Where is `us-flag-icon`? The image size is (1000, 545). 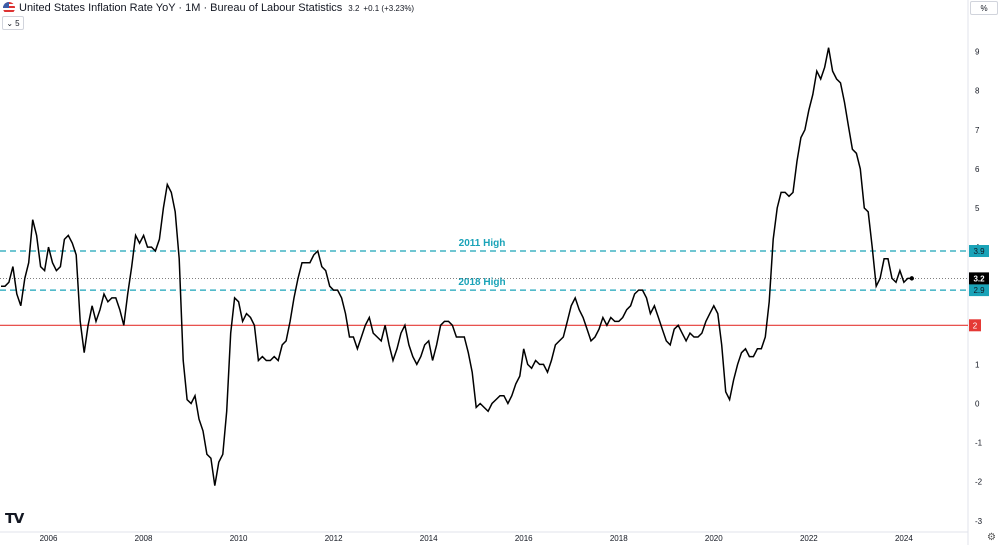 us-flag-icon is located at coordinates (9, 8).